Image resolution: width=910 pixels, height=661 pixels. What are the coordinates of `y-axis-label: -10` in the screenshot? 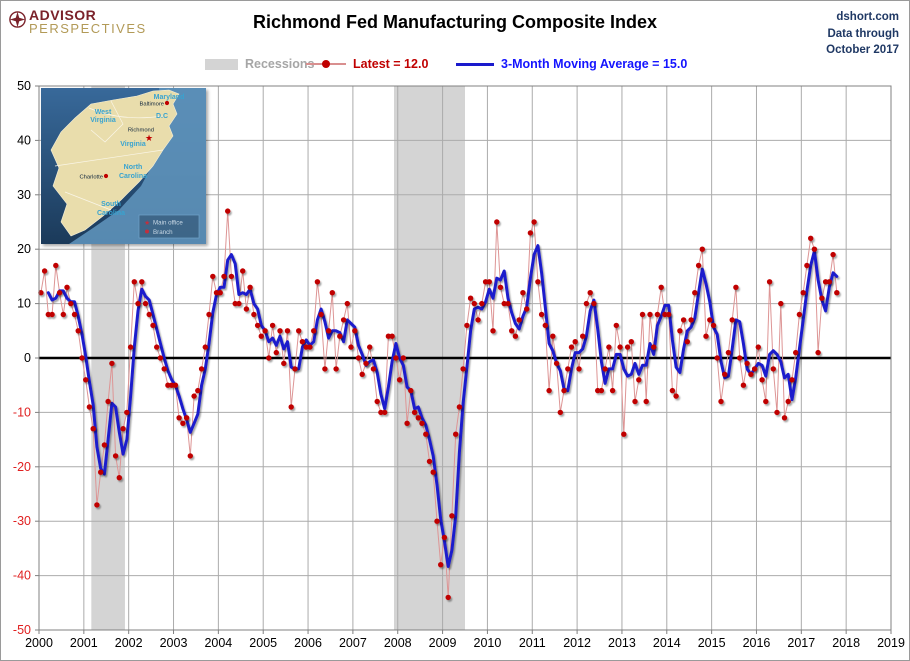 It's located at (22, 412).